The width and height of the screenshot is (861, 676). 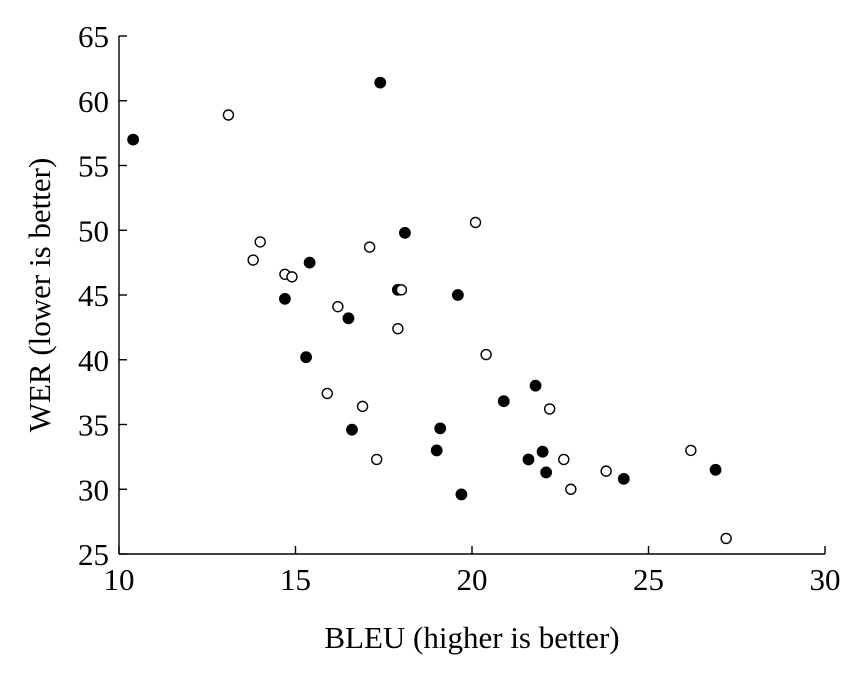 I want to click on y-tick-label: 30, so click(x=93, y=489).